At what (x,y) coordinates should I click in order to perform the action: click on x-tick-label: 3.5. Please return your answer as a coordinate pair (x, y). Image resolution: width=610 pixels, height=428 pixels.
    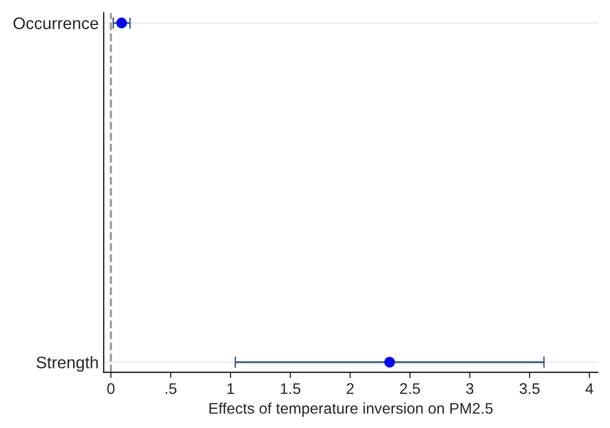
    Looking at the image, I should click on (530, 388).